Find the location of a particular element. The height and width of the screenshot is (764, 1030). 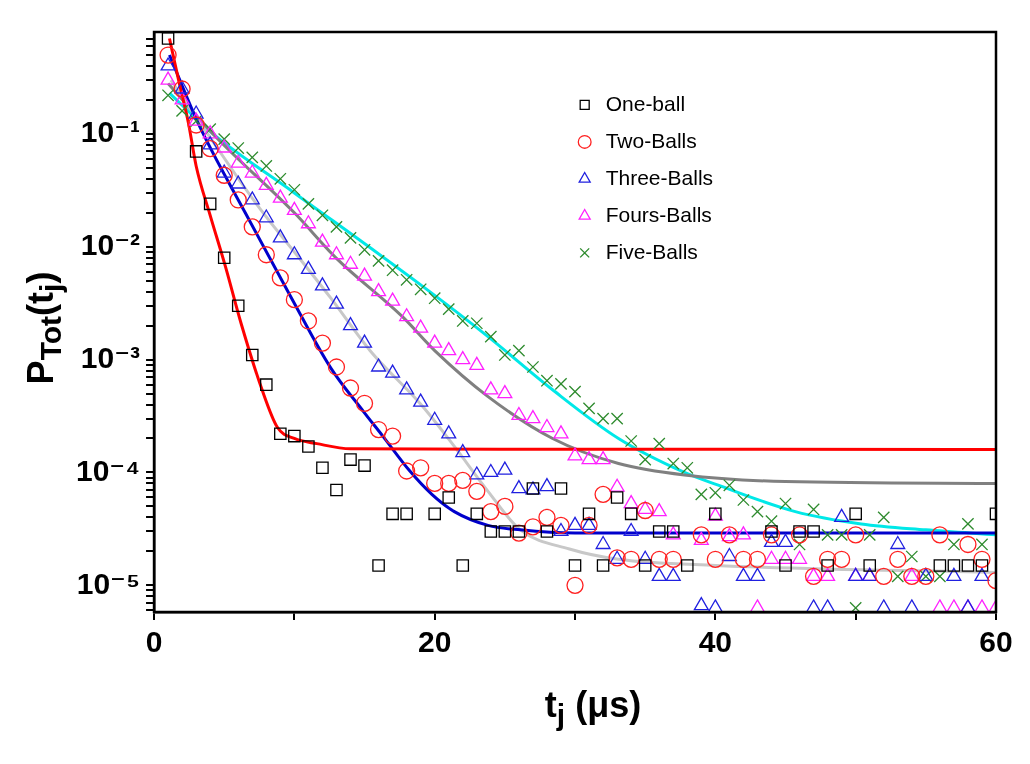

legend-label: Five-Balls is located at coordinates (651, 251).